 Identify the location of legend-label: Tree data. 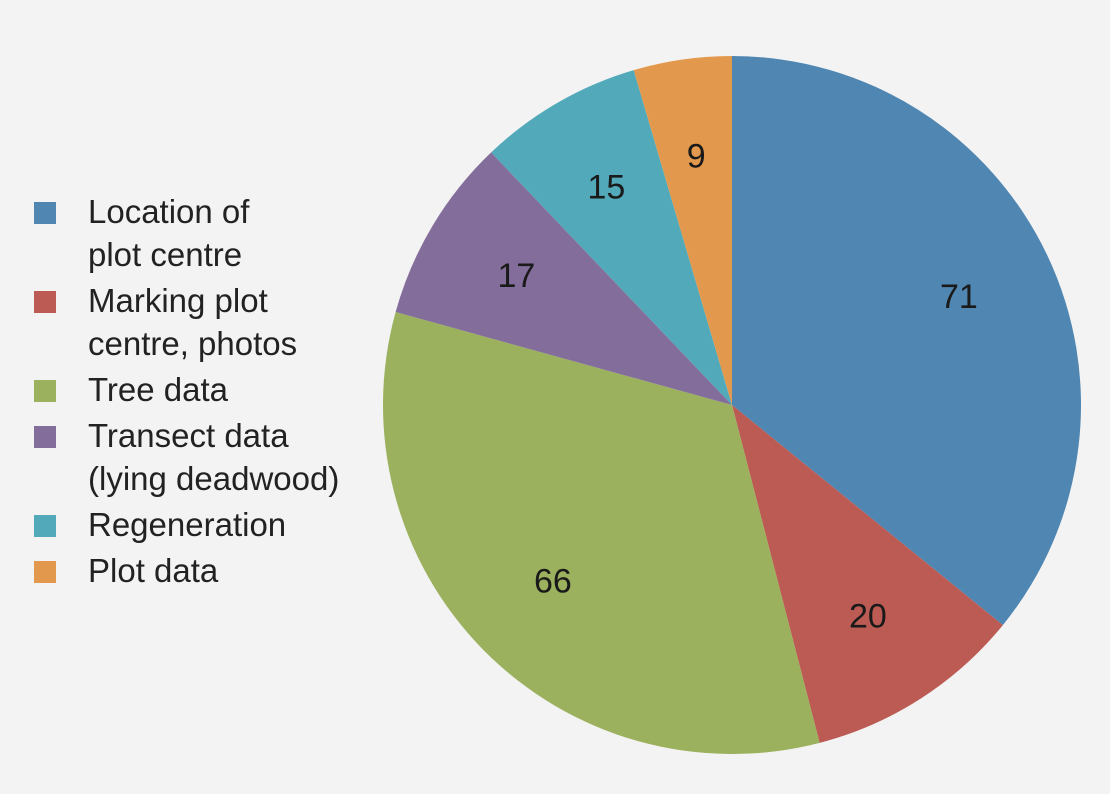
(158, 389).